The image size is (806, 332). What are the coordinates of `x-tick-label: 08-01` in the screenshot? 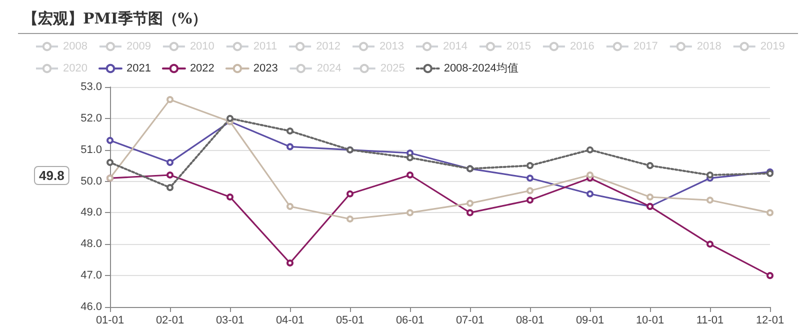 It's located at (530, 320).